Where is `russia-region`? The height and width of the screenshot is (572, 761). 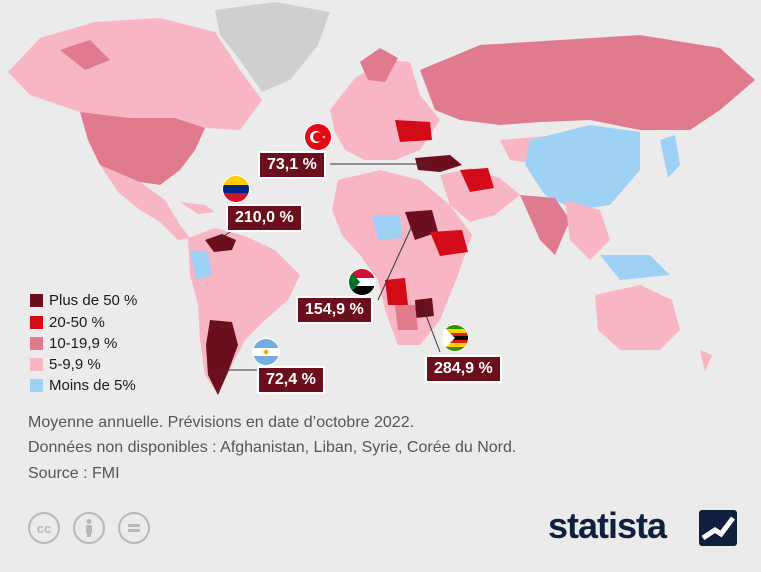 russia-region is located at coordinates (587, 82).